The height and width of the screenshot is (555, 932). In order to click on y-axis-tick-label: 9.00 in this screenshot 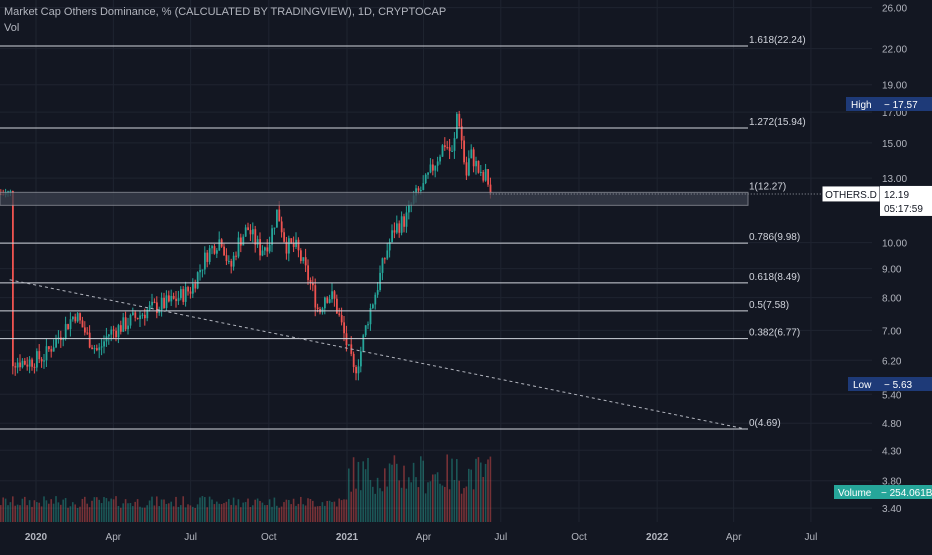, I will do `click(892, 270)`.